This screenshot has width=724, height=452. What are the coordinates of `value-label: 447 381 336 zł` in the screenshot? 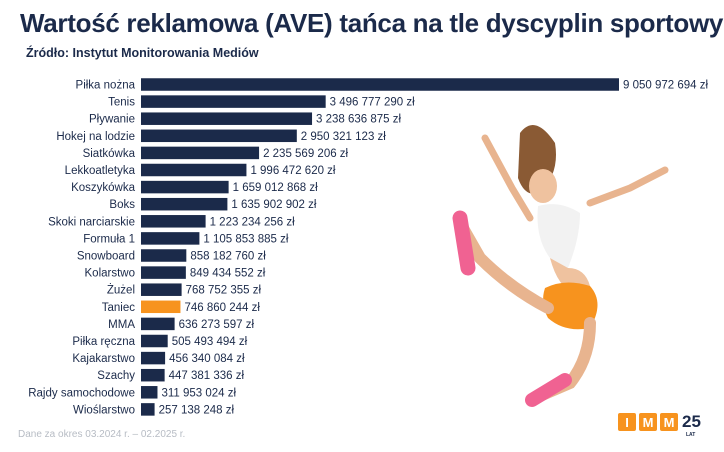 It's located at (207, 376).